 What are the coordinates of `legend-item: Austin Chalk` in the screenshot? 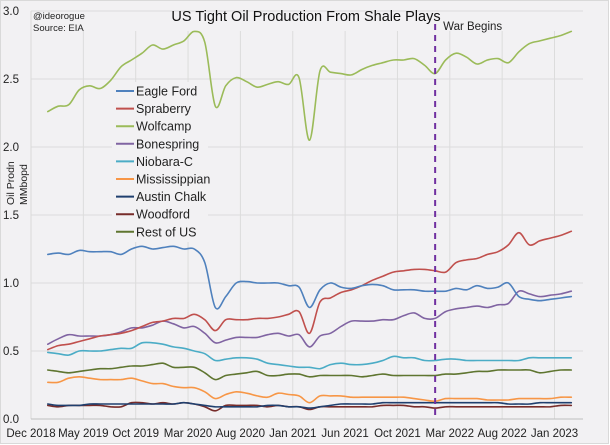 It's located at (161, 197).